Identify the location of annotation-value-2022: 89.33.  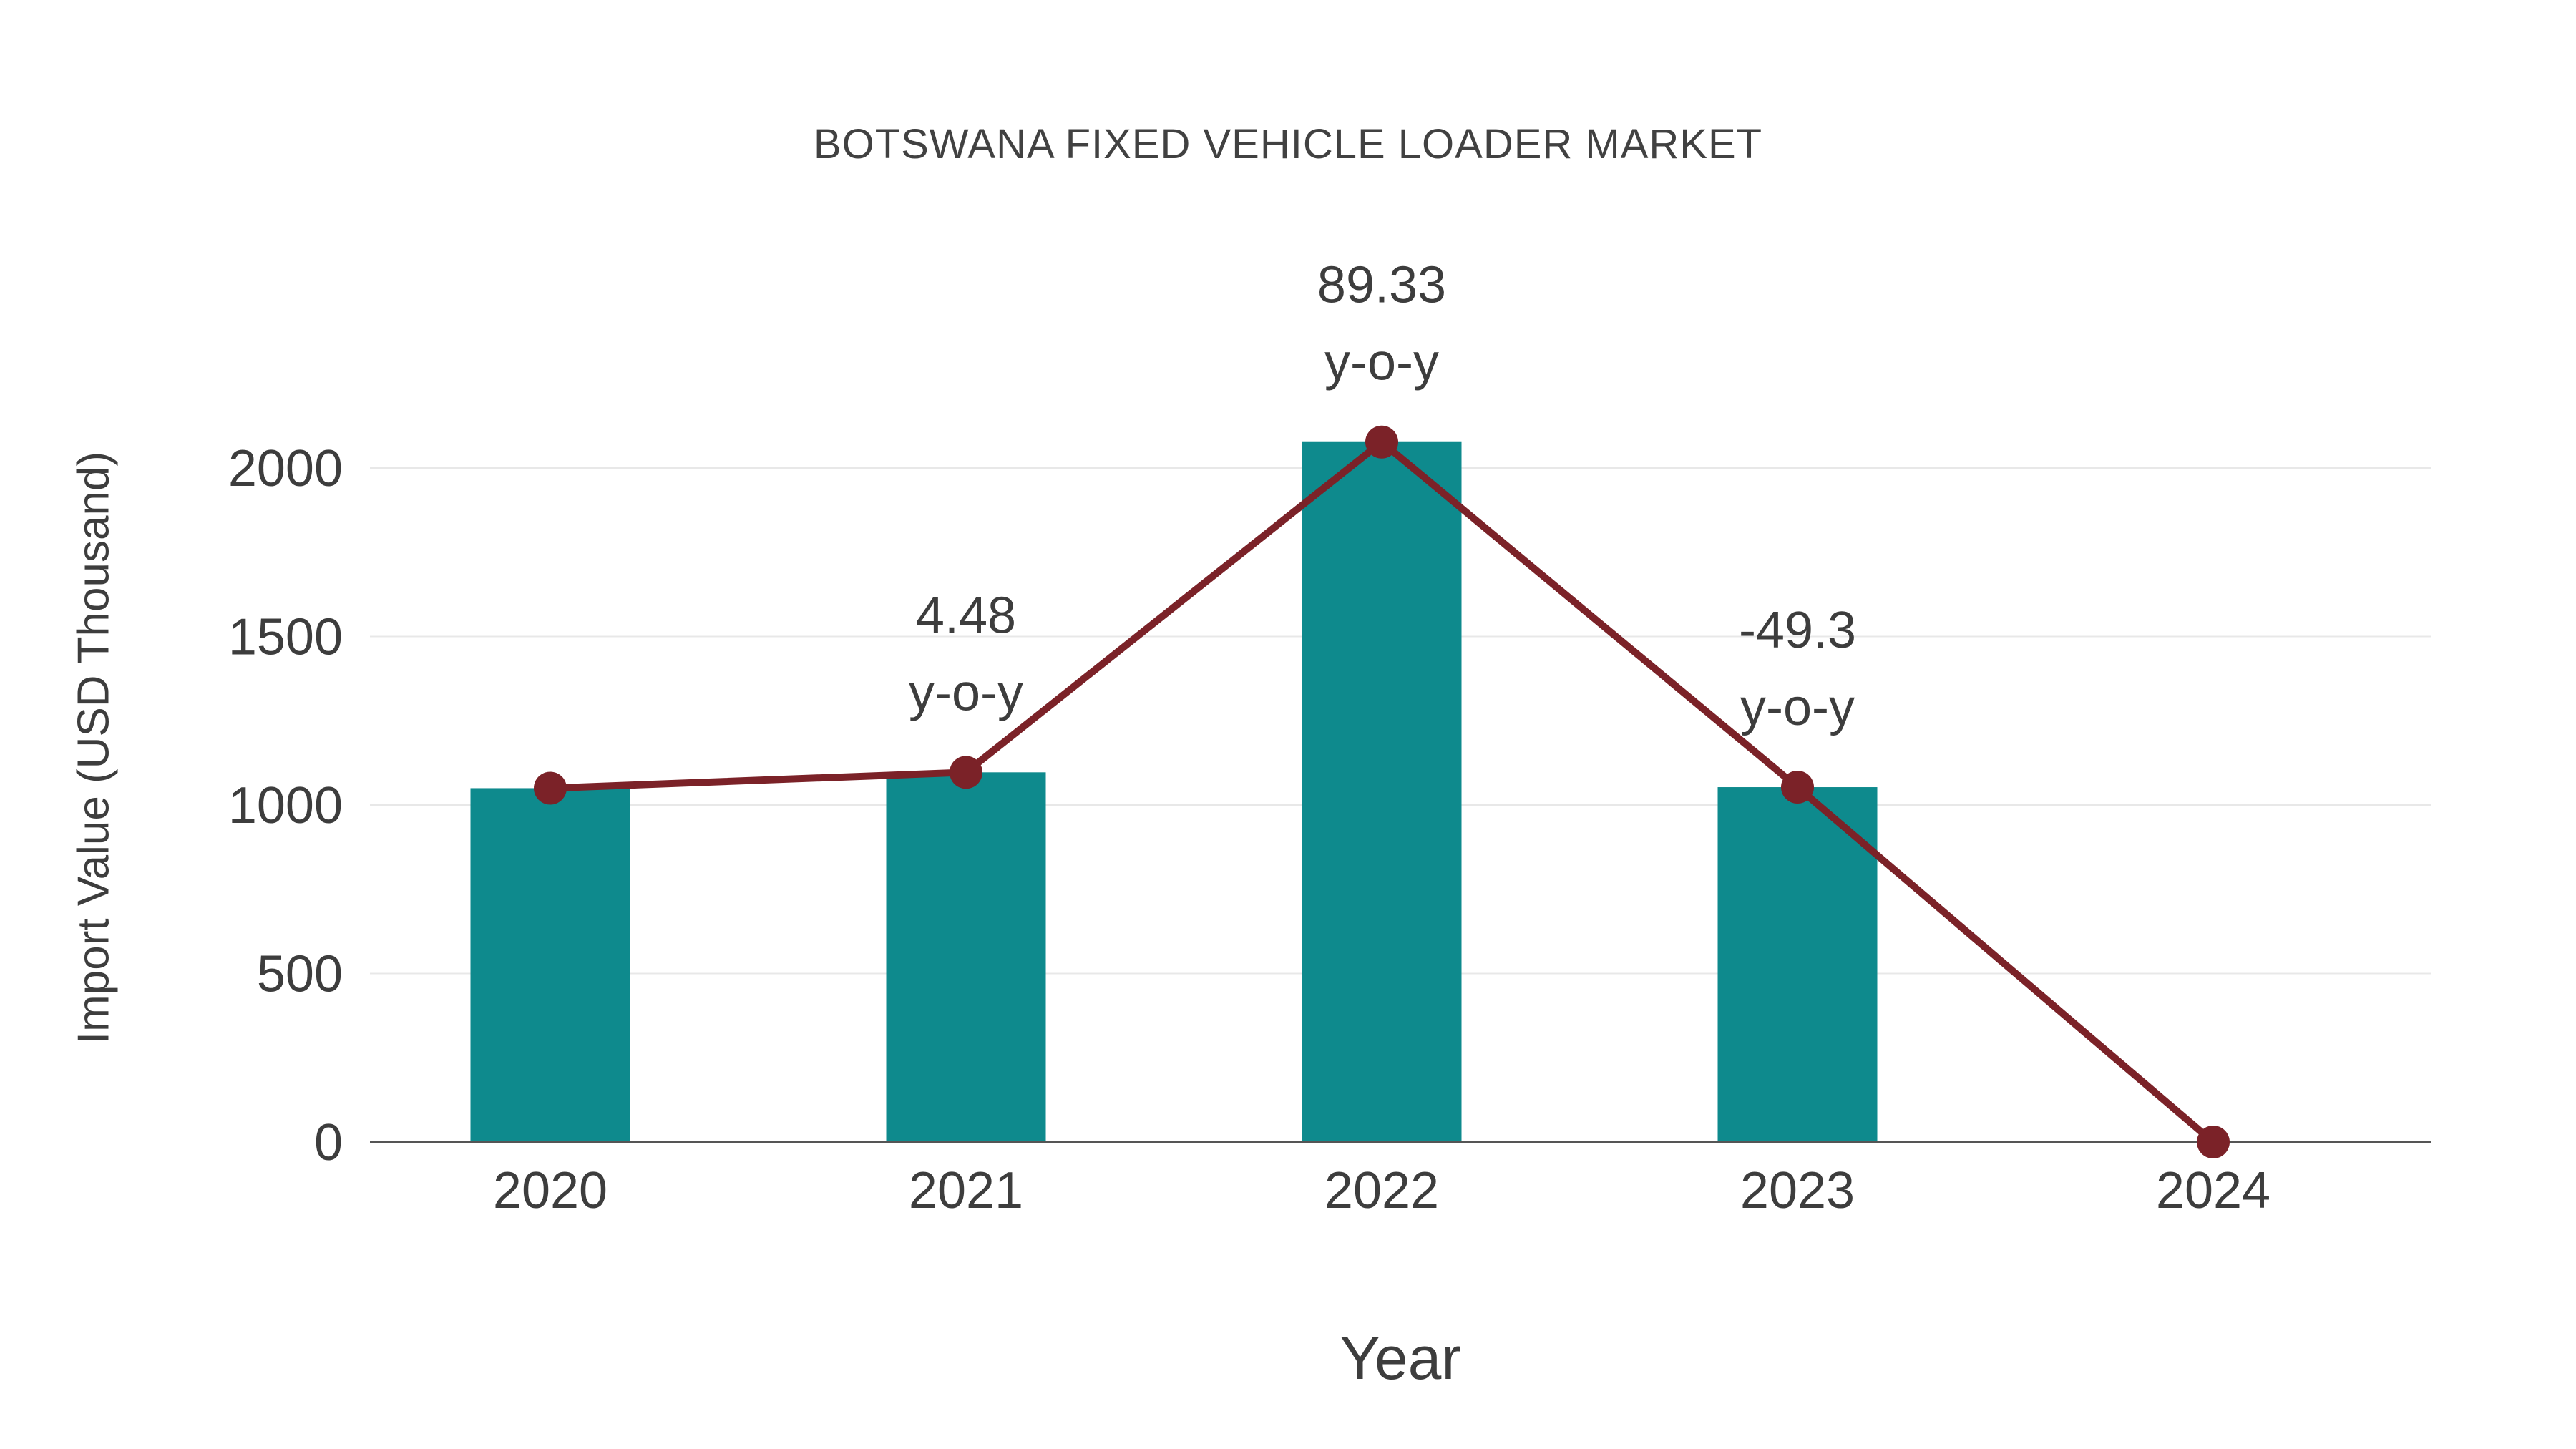
(1381, 285).